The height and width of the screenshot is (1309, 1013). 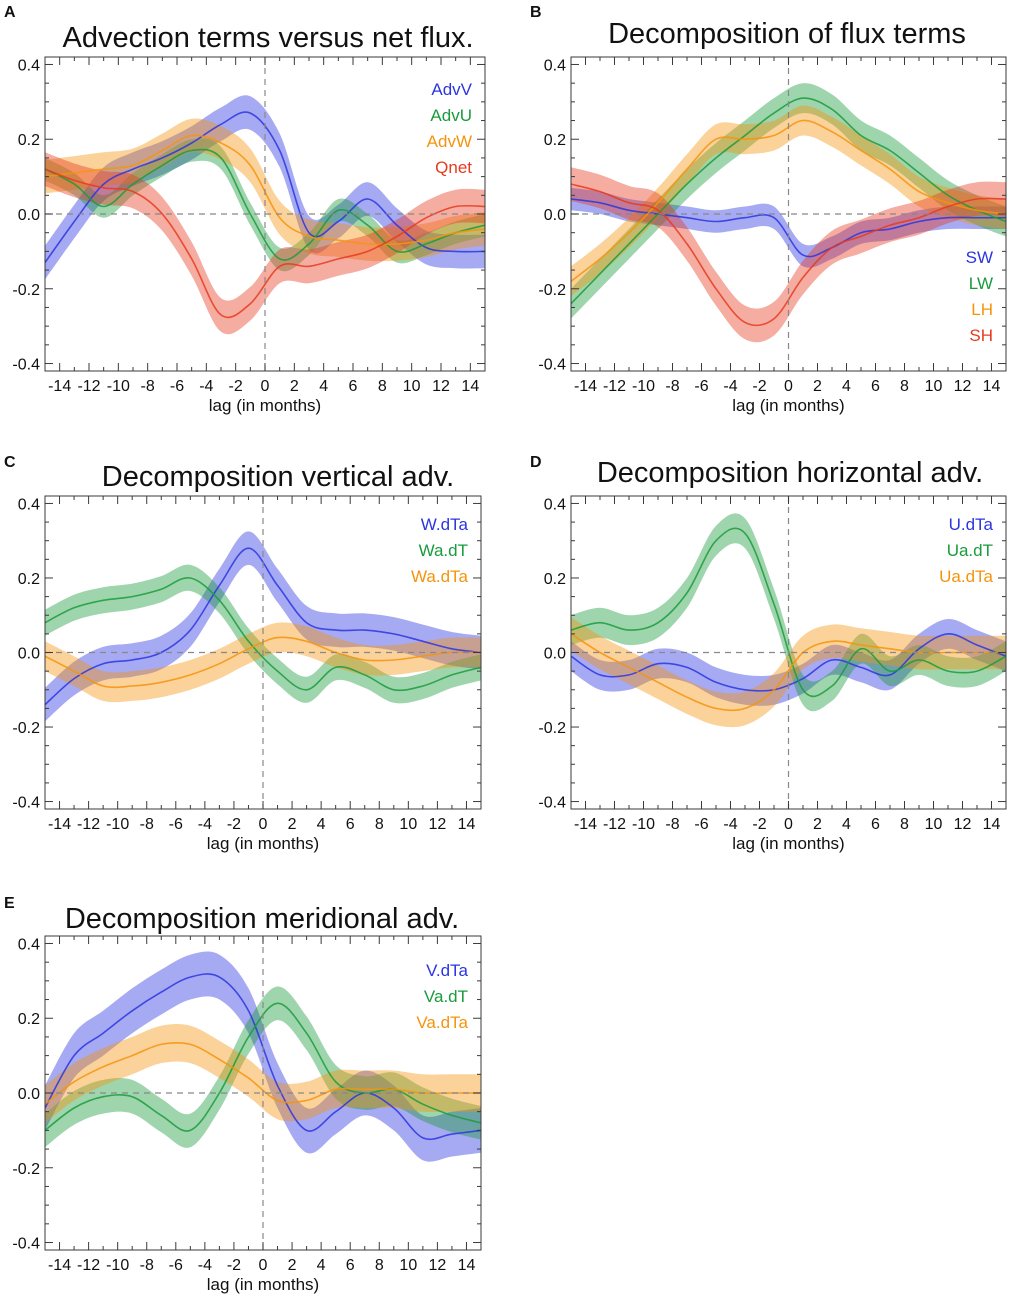 I want to click on band-sh, so click(x=788, y=255).